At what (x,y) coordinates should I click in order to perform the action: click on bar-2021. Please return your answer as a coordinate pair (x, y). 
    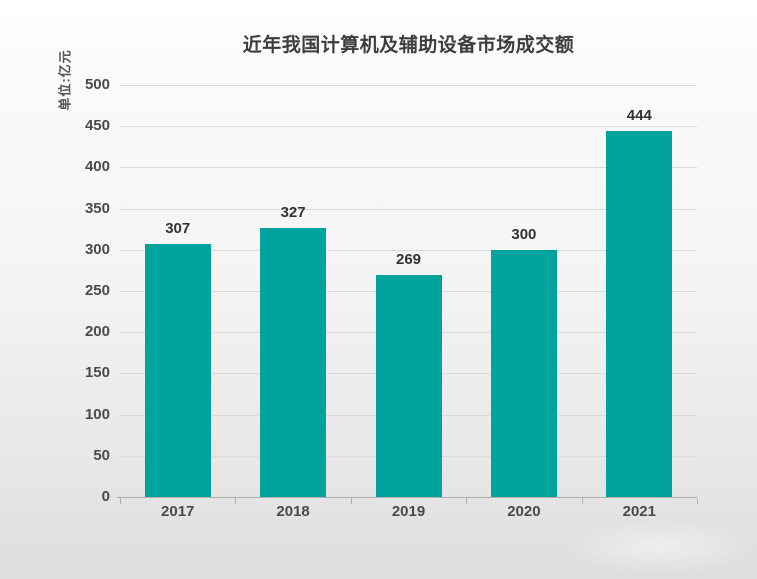
    Looking at the image, I should click on (639, 314).